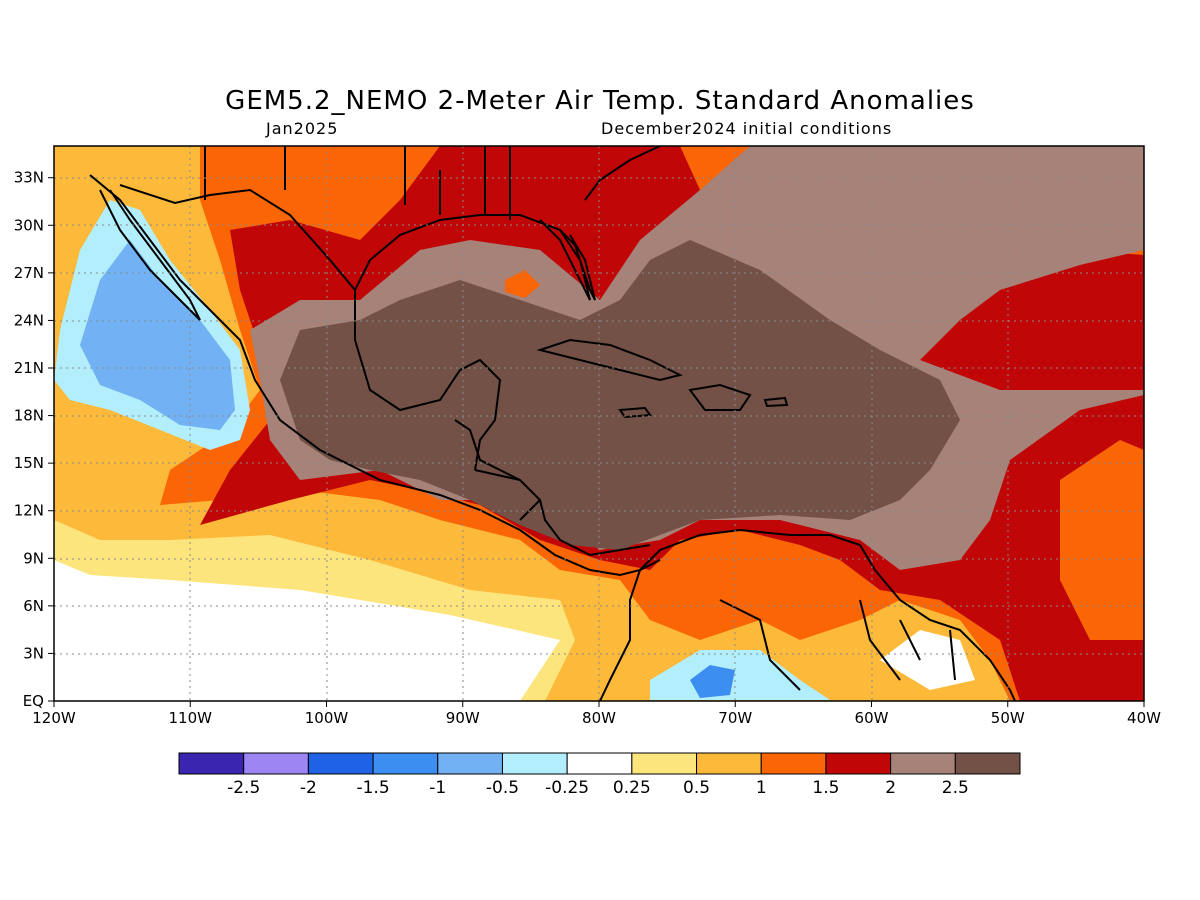 This screenshot has width=1200, height=900. What do you see at coordinates (437, 788) in the screenshot?
I see `colorbar-label: -1` at bounding box center [437, 788].